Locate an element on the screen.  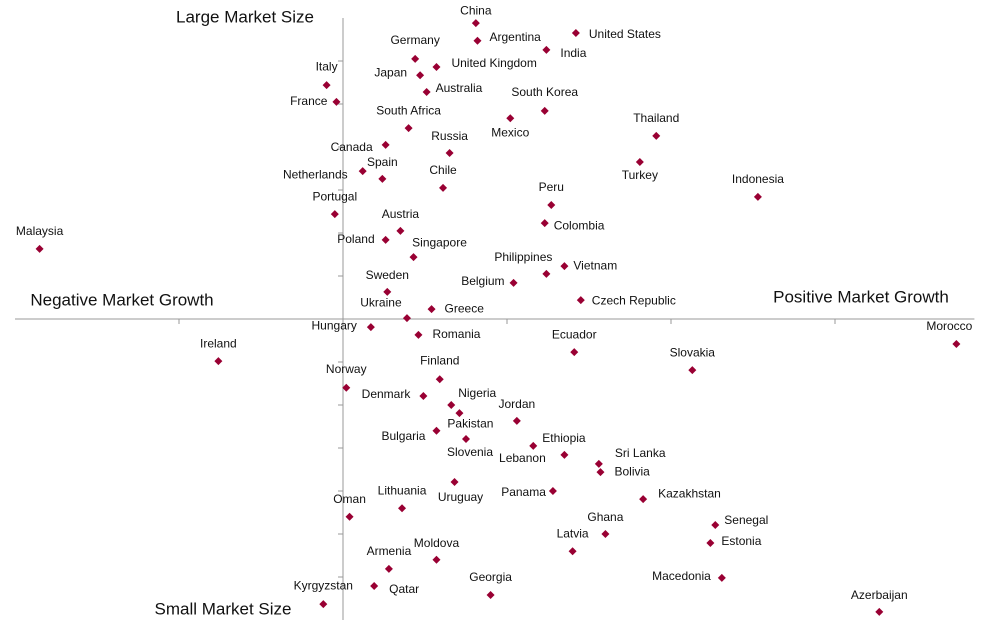
point-label: Spain is located at coordinates (382, 162).